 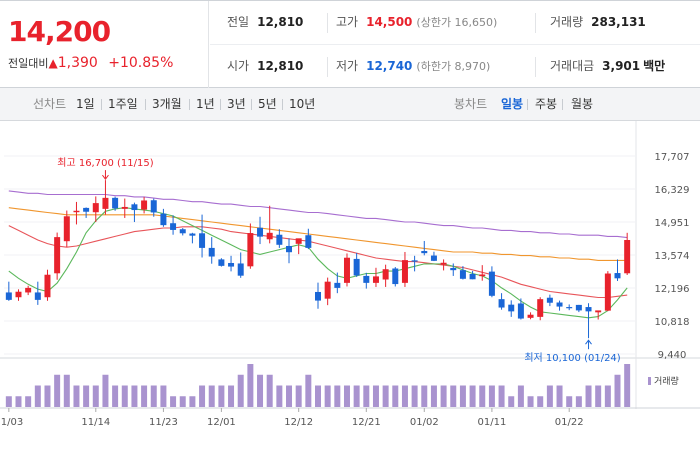 What do you see at coordinates (672, 289) in the screenshot?
I see `y-tick-label: 12,196` at bounding box center [672, 289].